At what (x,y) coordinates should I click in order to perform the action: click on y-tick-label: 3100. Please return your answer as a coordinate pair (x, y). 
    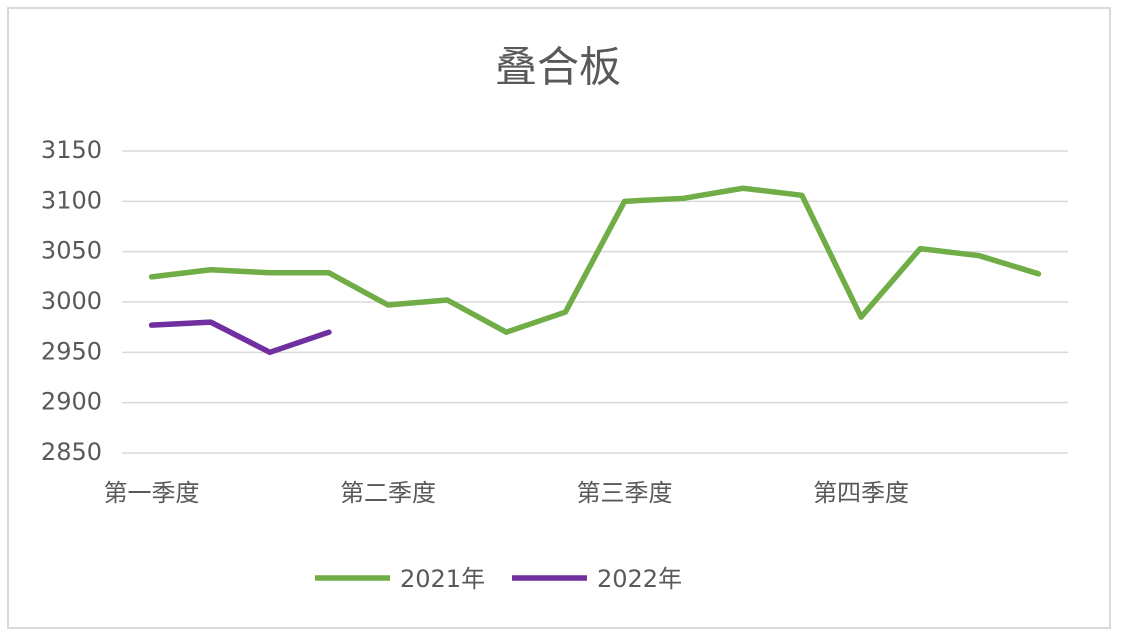
    Looking at the image, I should click on (71, 200).